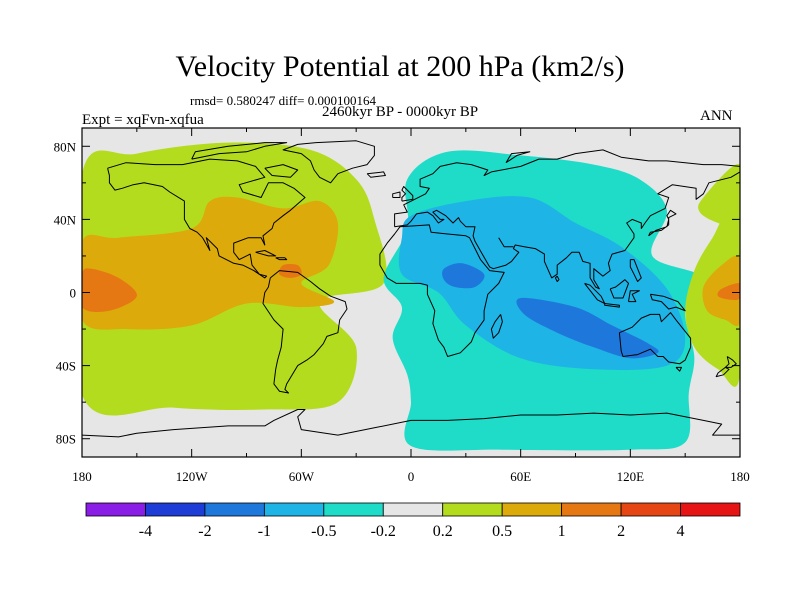  What do you see at coordinates (383, 531) in the screenshot?
I see `colorbar-label: -0.2` at bounding box center [383, 531].